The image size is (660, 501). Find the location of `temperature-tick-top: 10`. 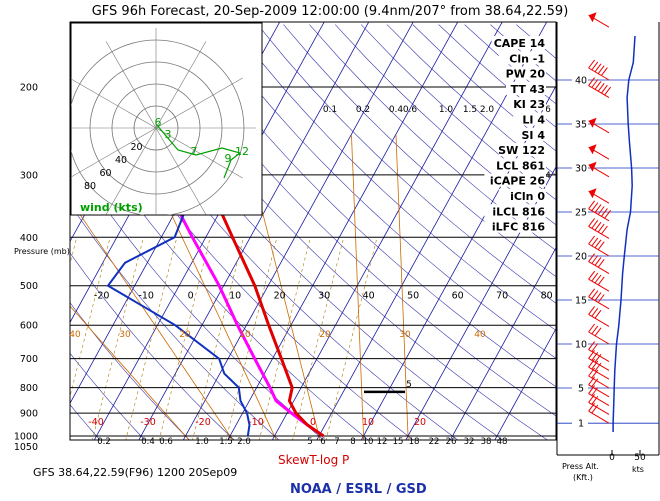

temperature-tick-top: 10 is located at coordinates (235, 296).